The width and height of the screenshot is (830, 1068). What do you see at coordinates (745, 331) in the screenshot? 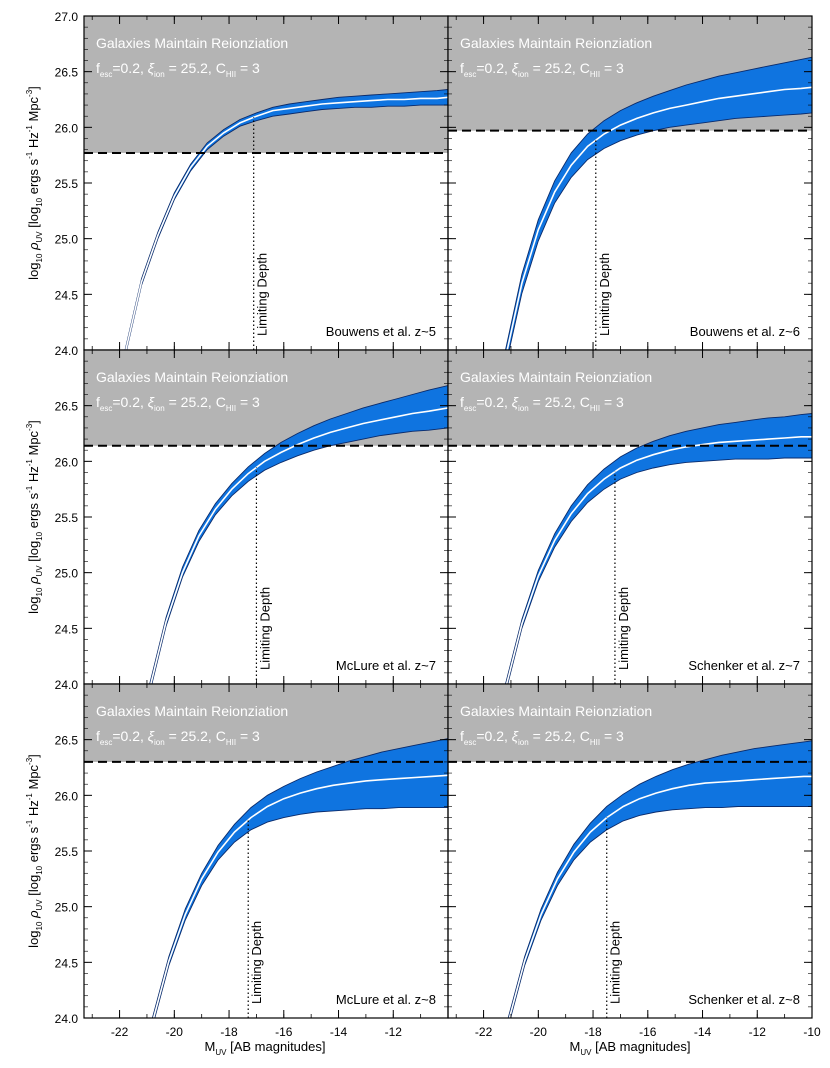
I see `panel-label: Bouwens et al. z~6` at bounding box center [745, 331].